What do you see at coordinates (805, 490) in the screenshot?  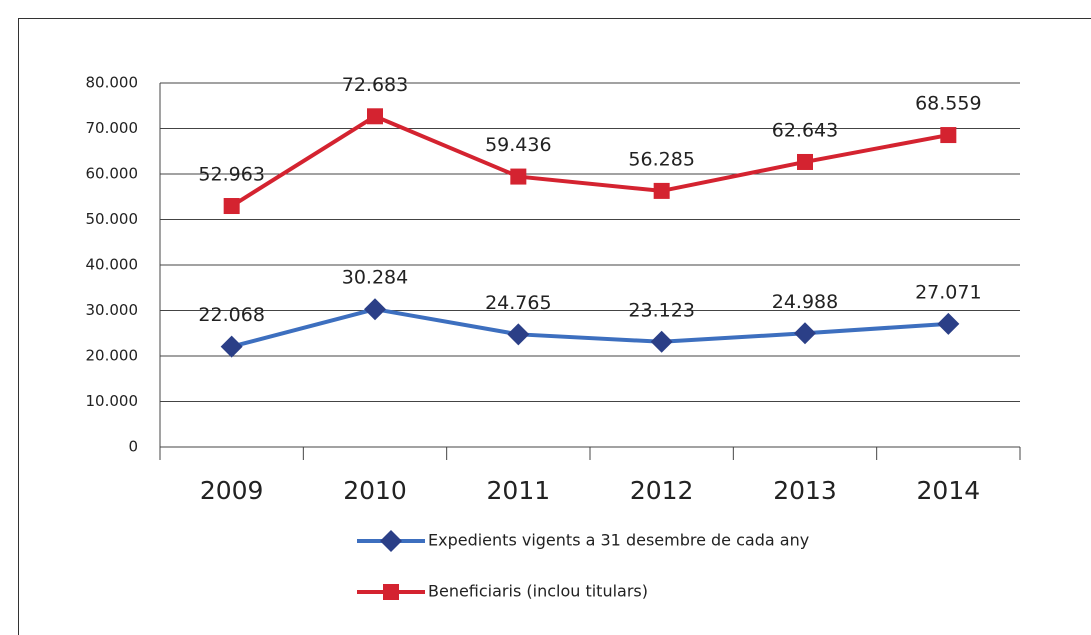 I see `x-tick-label: 2013` at bounding box center [805, 490].